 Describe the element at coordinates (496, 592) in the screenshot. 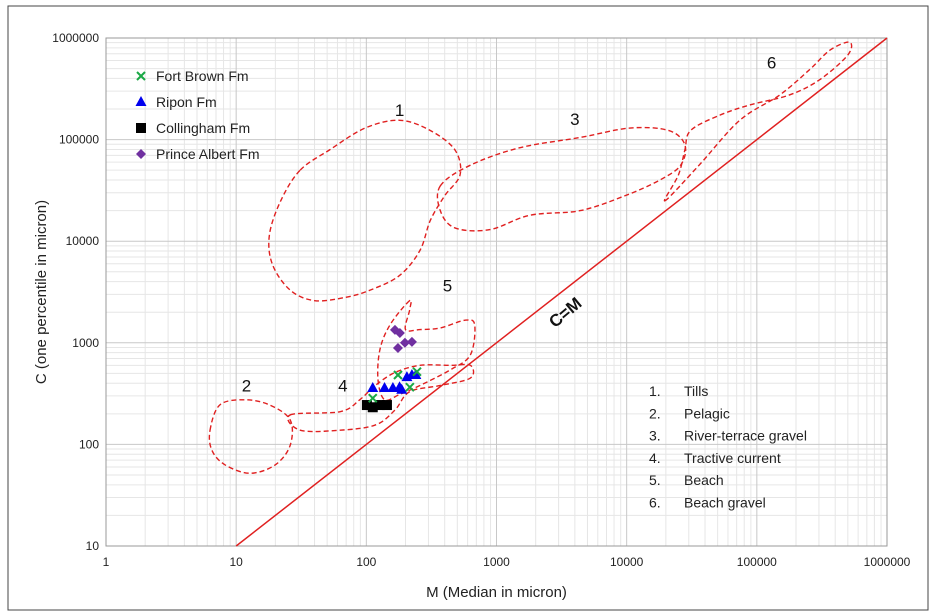

I see `x-axis-label: M (Median in micron)` at that location.